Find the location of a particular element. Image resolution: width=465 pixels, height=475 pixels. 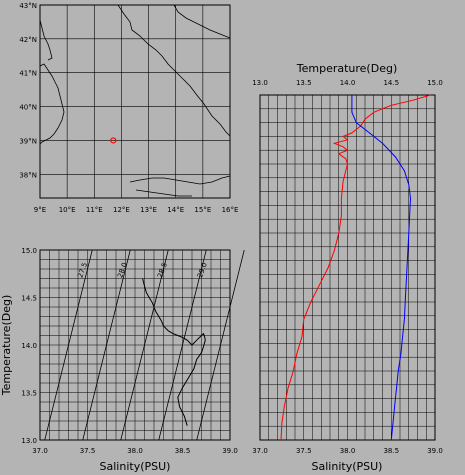

map-y-tick-label: 42°N is located at coordinates (28, 40).